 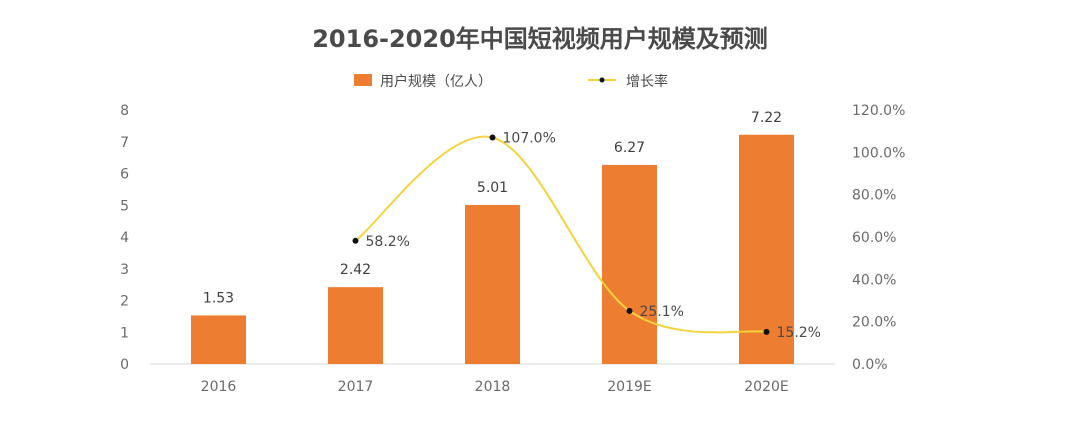 What do you see at coordinates (436, 81) in the screenshot?
I see `legend-bar-label: 用户规模（亿人）` at bounding box center [436, 81].